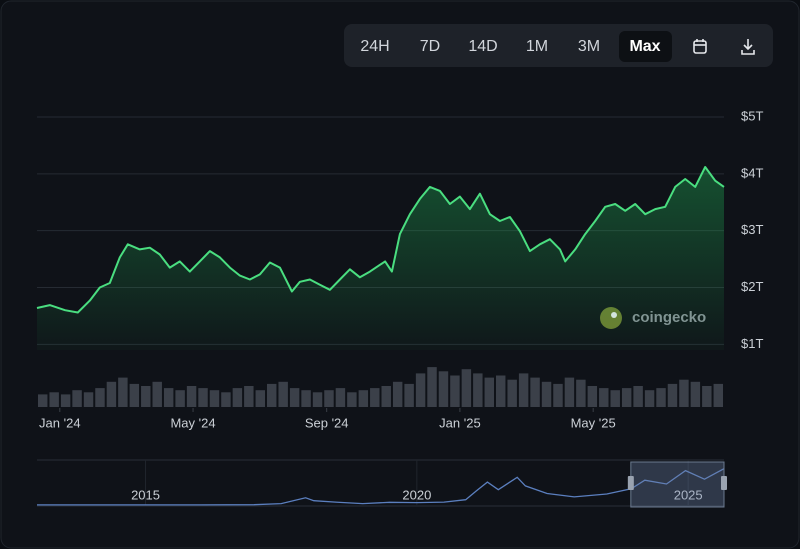  I want to click on x-tick-label: Jan '24, so click(60, 422).